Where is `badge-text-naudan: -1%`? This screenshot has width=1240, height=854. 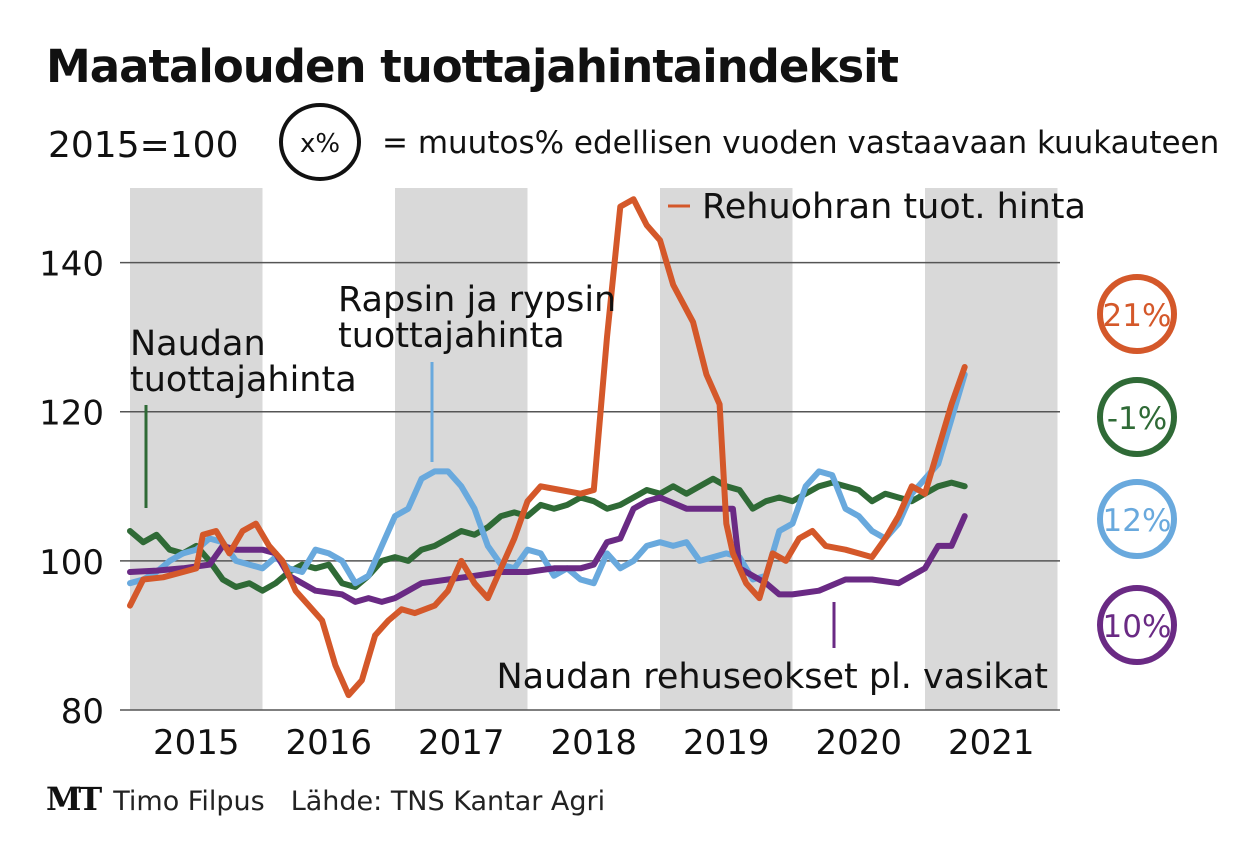
badge-text-naudan: -1% is located at coordinates (1137, 419).